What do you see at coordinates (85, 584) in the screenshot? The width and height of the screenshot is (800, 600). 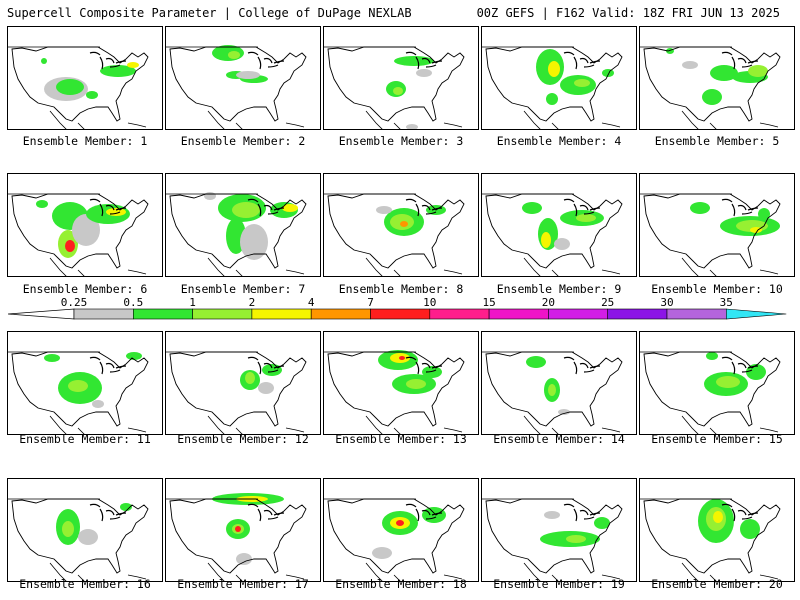 I see `member-caption: Ensemble Member: 16` at bounding box center [85, 584].